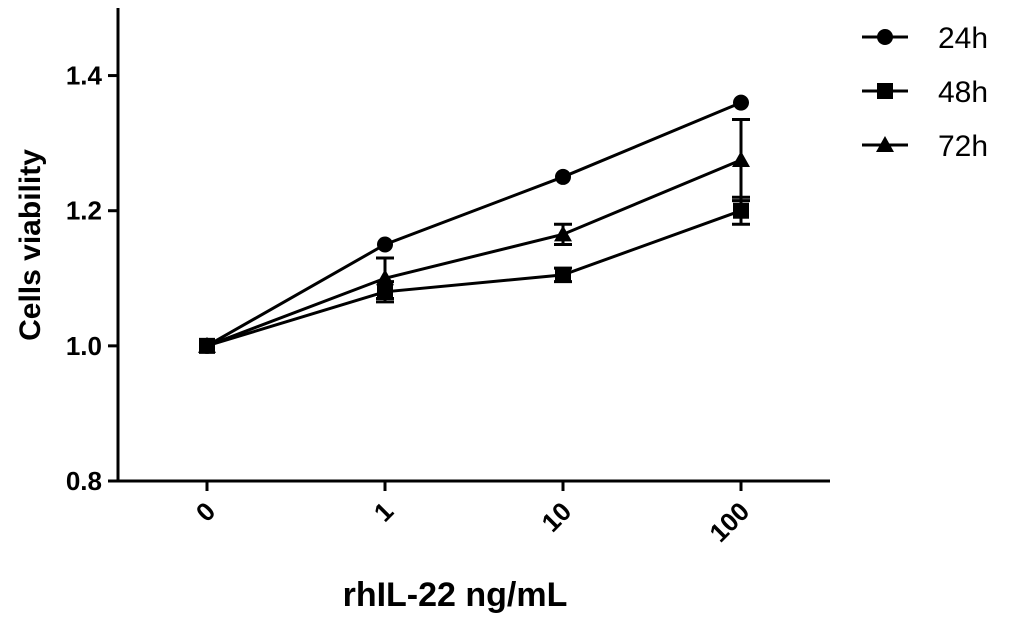 This screenshot has width=1011, height=634. What do you see at coordinates (205, 511) in the screenshot?
I see `x-tick-label: 0` at bounding box center [205, 511].